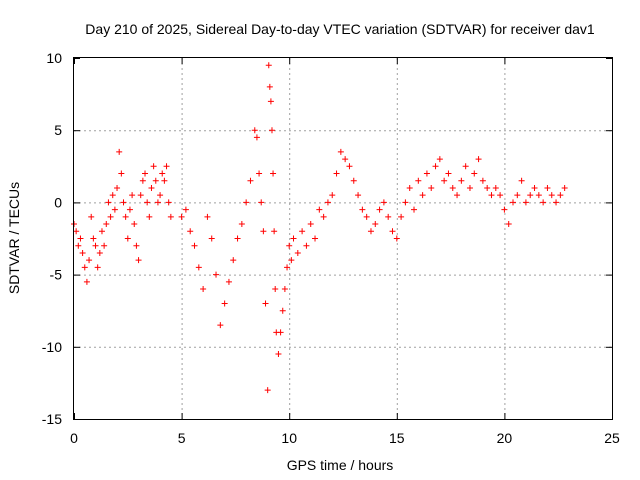  What do you see at coordinates (397, 438) in the screenshot?
I see `x-tick-label: 15` at bounding box center [397, 438].